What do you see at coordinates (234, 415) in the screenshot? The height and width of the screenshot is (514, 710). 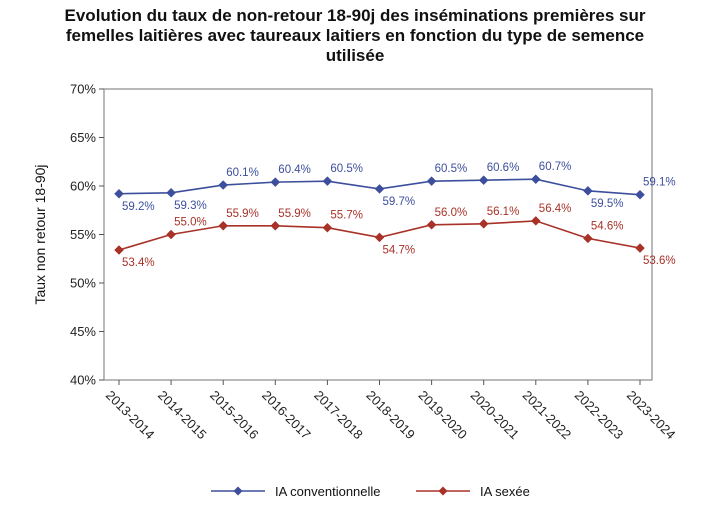 I see `x-tick-label: 2015-2016` at bounding box center [234, 415].